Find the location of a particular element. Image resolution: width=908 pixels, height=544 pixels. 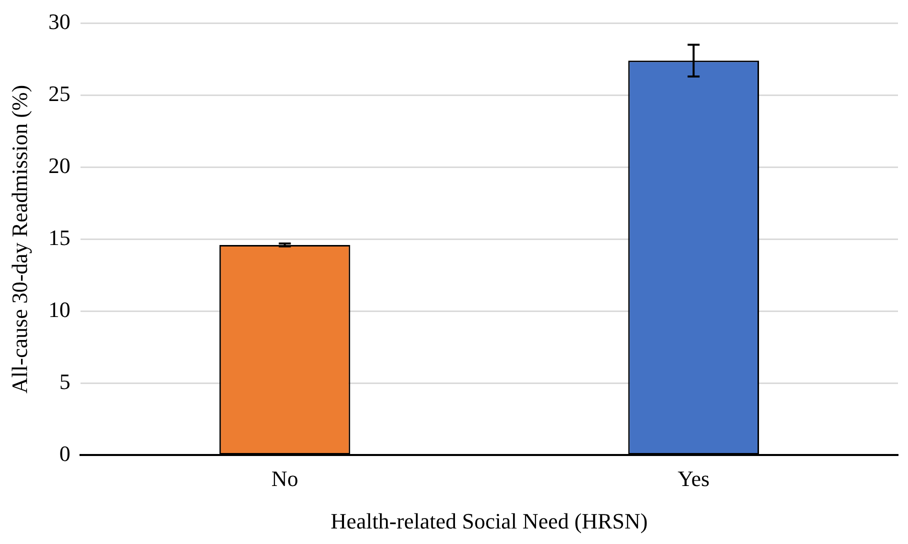

x-axis-title: Health-related Social Need (HRSN) is located at coordinates (489, 521).